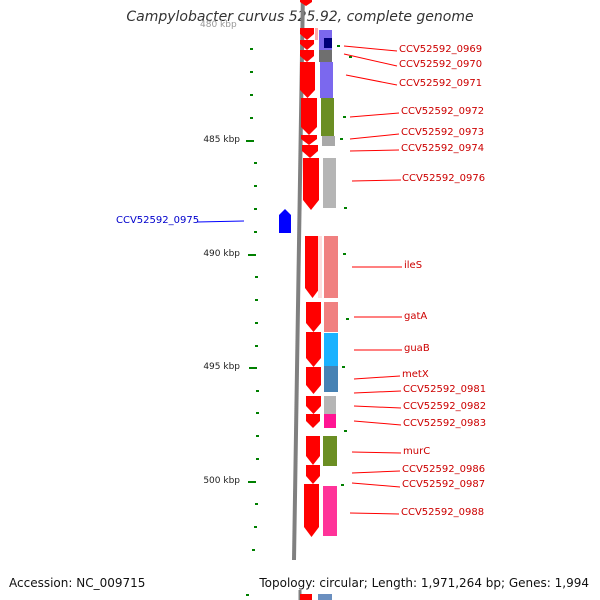  I want to click on tick-label: 495 kbp, so click(221, 367).